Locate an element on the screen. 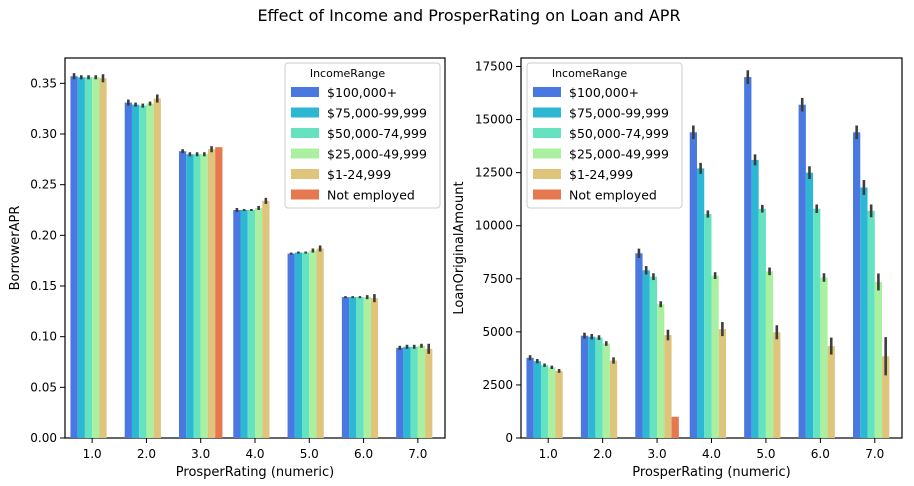 This screenshot has height=486, width=914. apr-bar-s75k-2.0 is located at coordinates (135, 271).